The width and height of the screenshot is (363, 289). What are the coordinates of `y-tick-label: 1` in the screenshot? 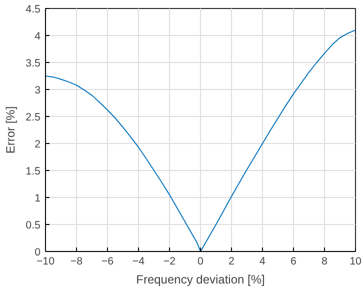 It's located at (37, 198).